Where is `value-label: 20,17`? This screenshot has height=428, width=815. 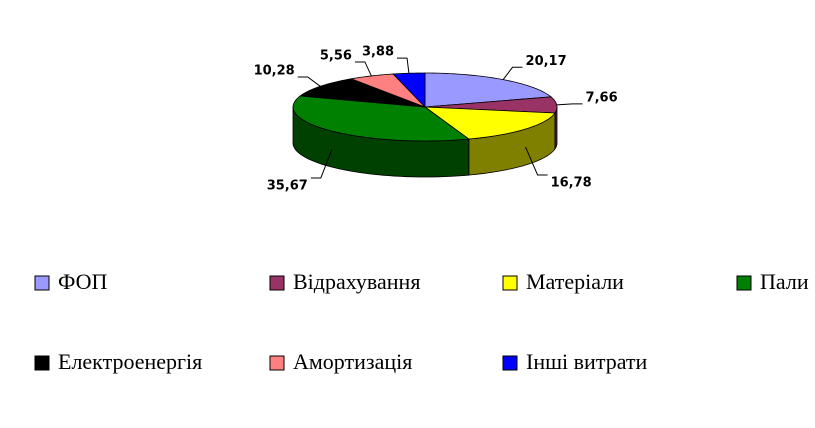 value-label: 20,17 is located at coordinates (546, 61).